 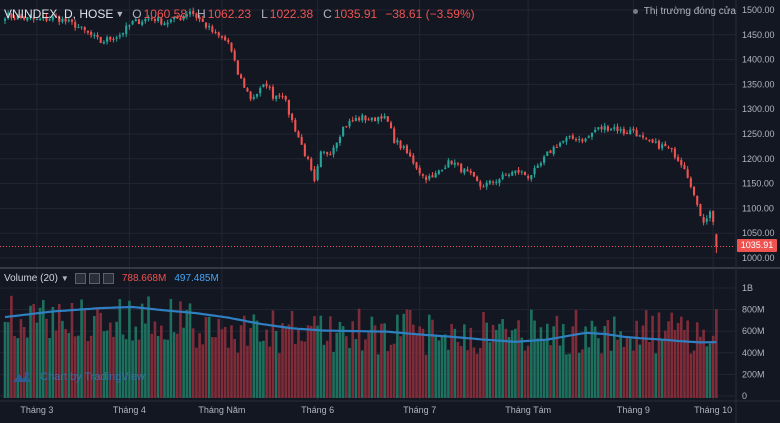 What do you see at coordinates (758, 109) in the screenshot?
I see `price-tick-label: 1300.00` at bounding box center [758, 109].